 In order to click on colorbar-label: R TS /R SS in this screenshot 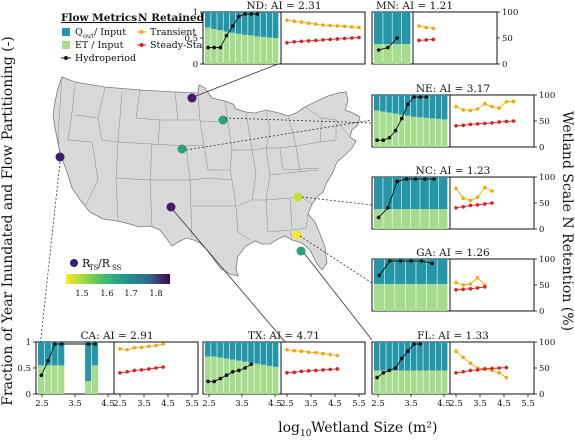, I will do `click(102, 264)`.